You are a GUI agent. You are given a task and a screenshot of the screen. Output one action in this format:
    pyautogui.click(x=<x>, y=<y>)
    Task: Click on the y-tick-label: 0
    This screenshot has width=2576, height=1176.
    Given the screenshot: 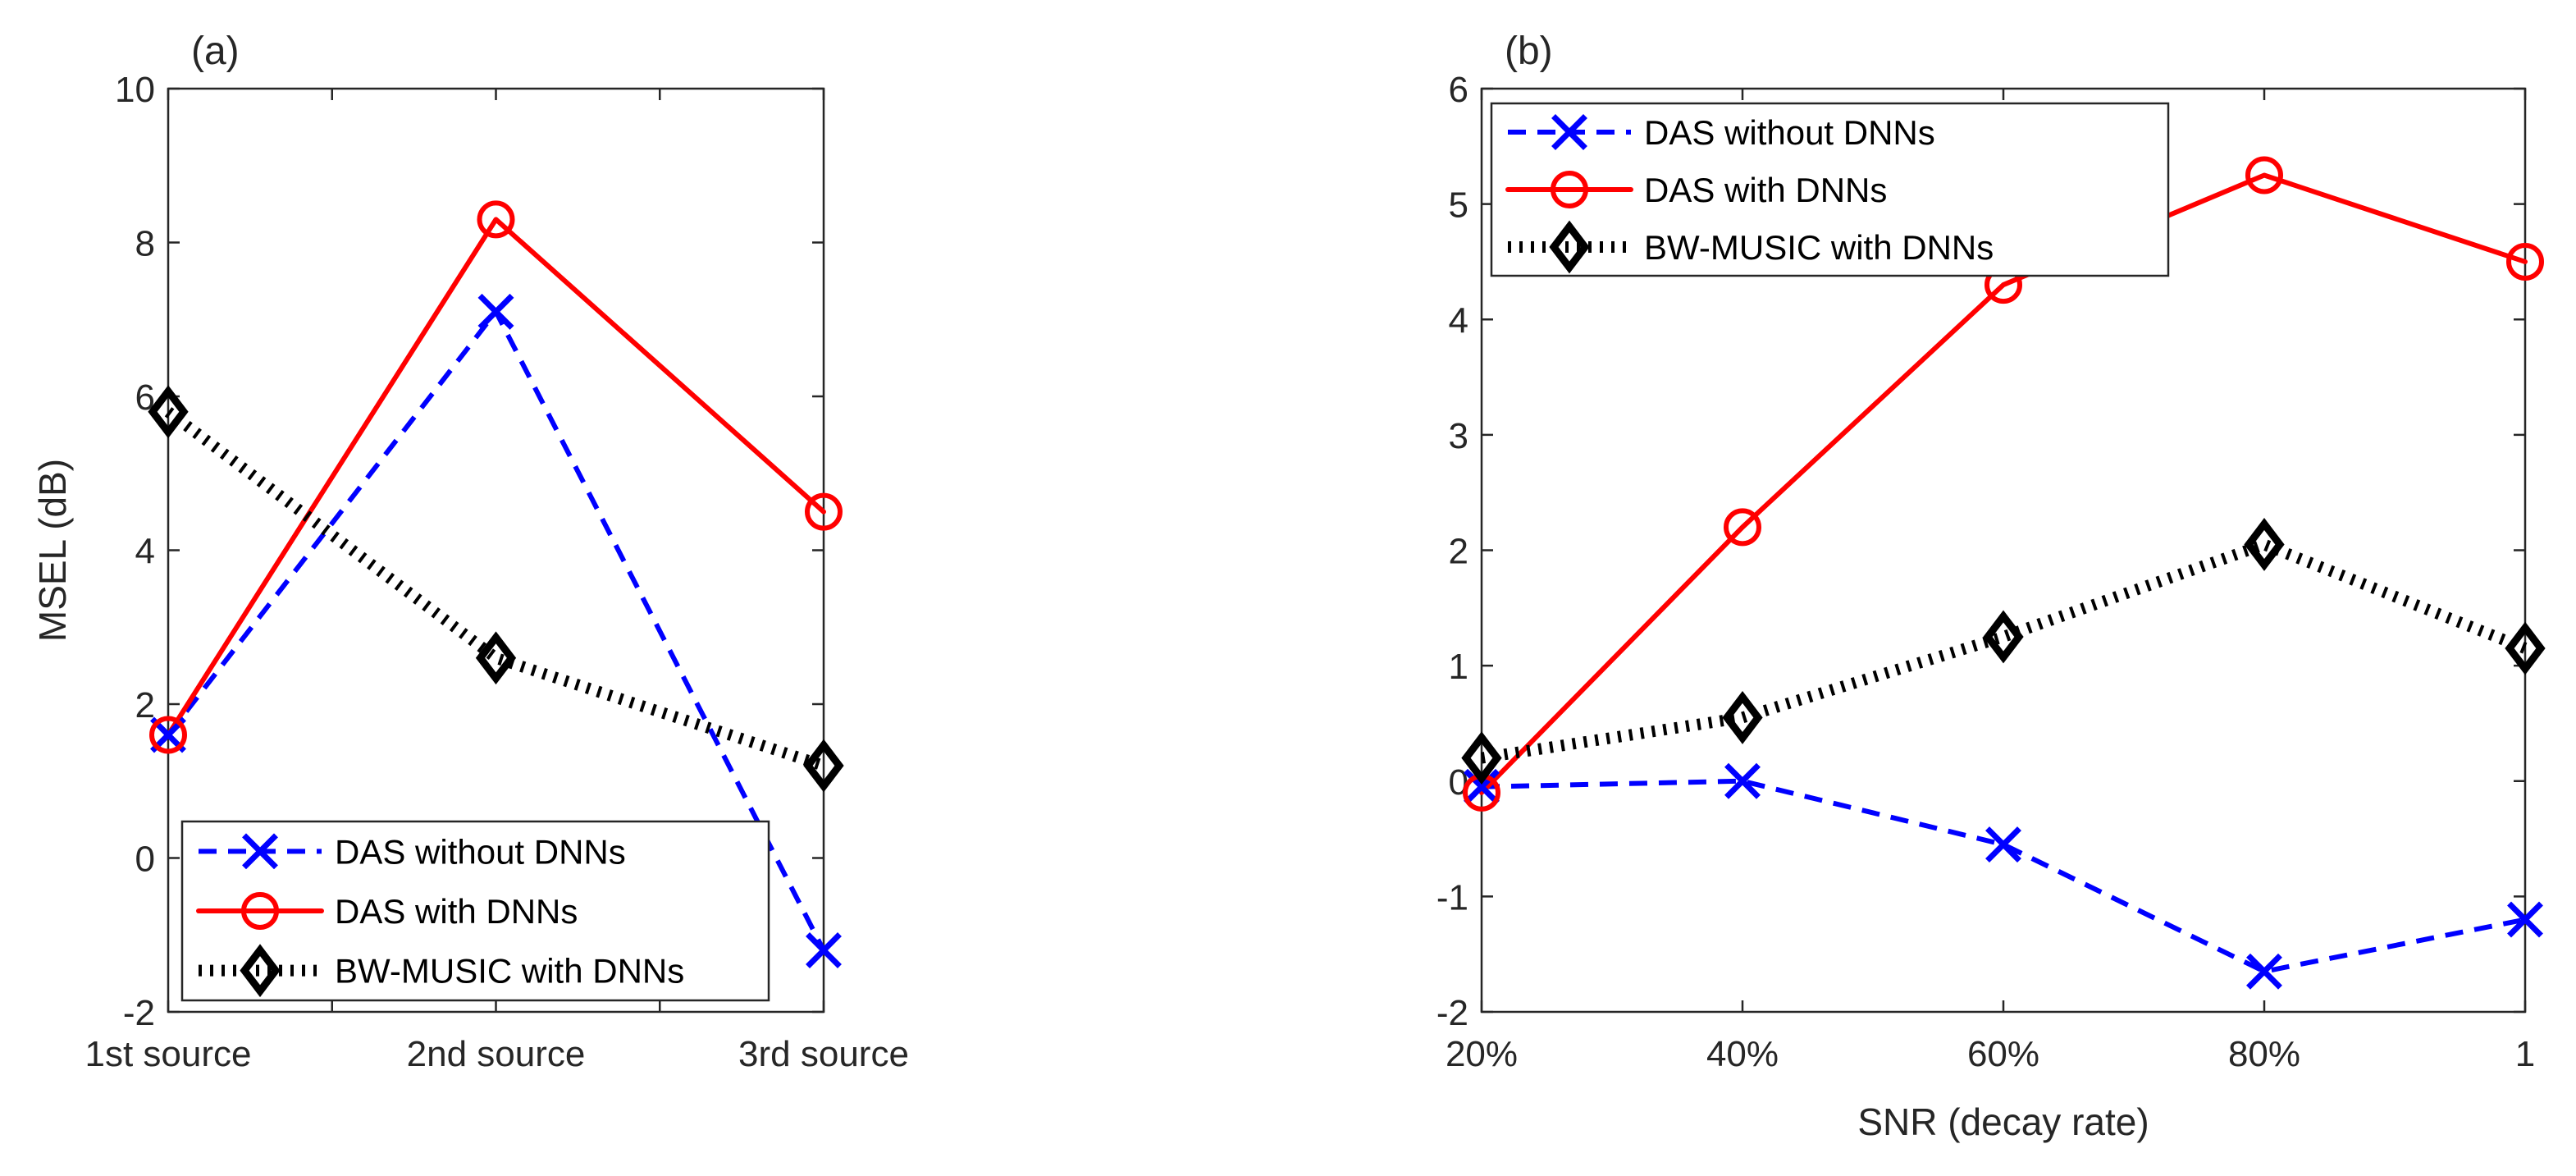 What is the action you would take?
    pyautogui.click(x=145, y=860)
    